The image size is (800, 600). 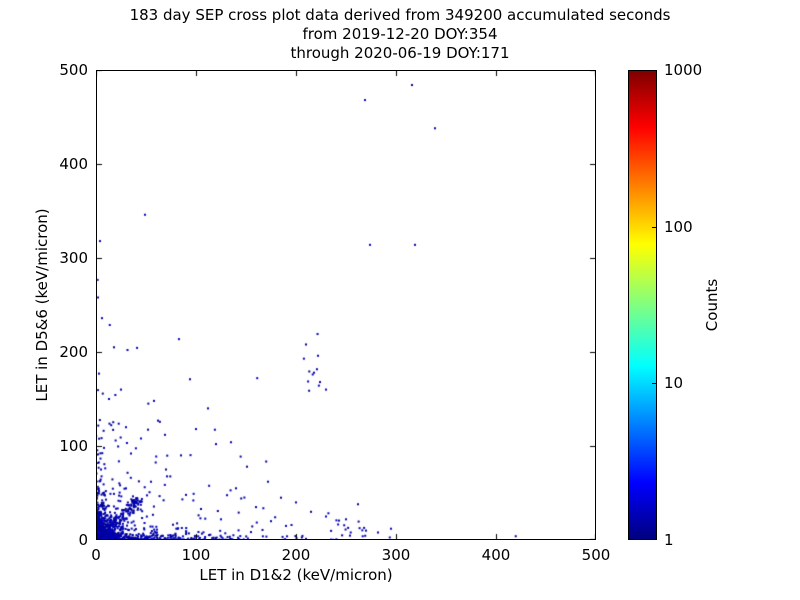 I want to click on x-tick-label: 400, so click(x=496, y=555).